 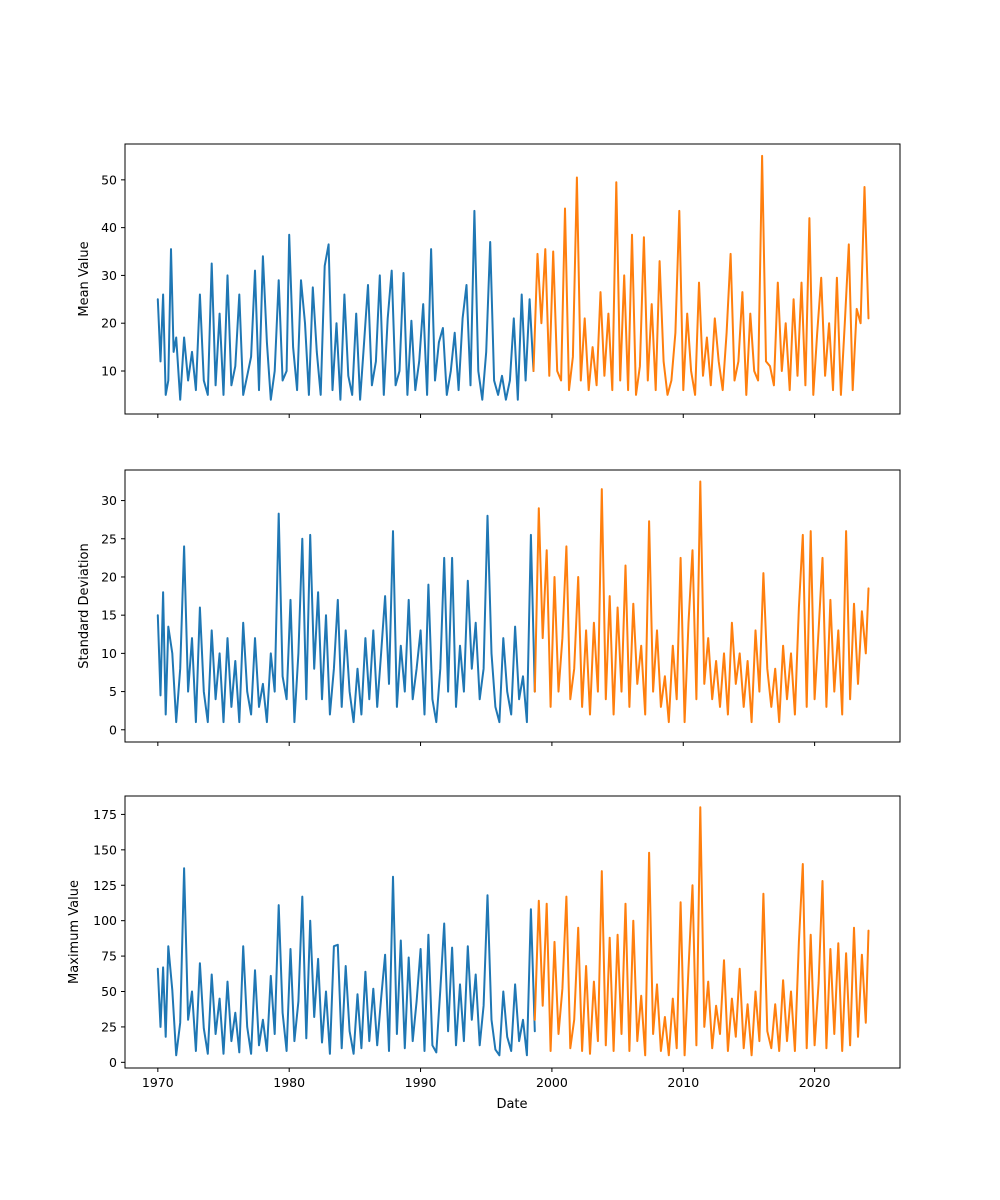 What do you see at coordinates (289, 1082) in the screenshot?
I see `x-tick-label: 1980` at bounding box center [289, 1082].